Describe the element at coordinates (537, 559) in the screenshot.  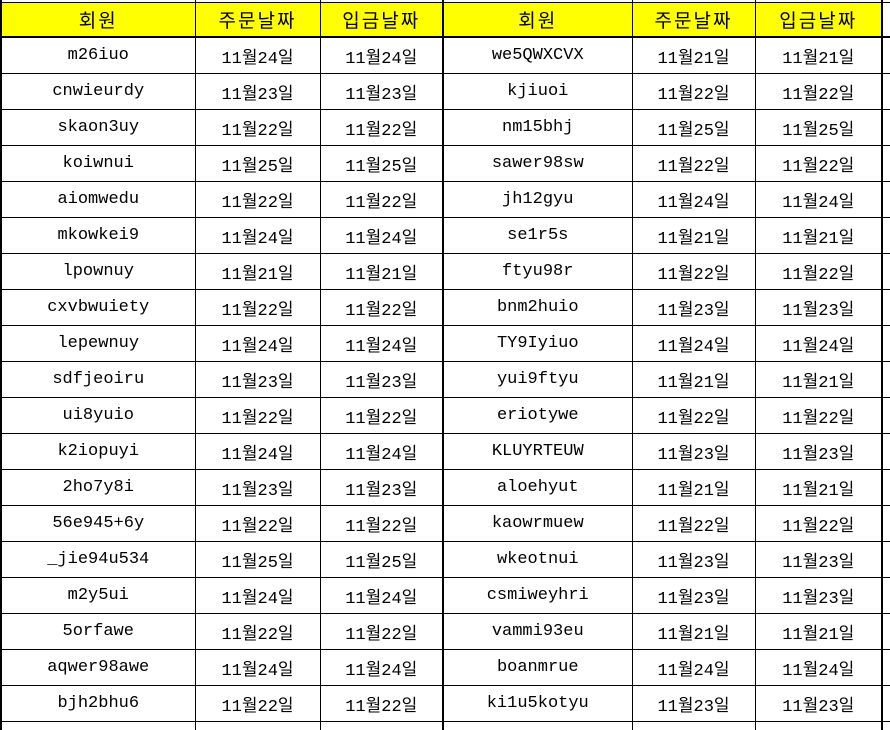
I see `cell-member-right: wkeotnui` at that location.